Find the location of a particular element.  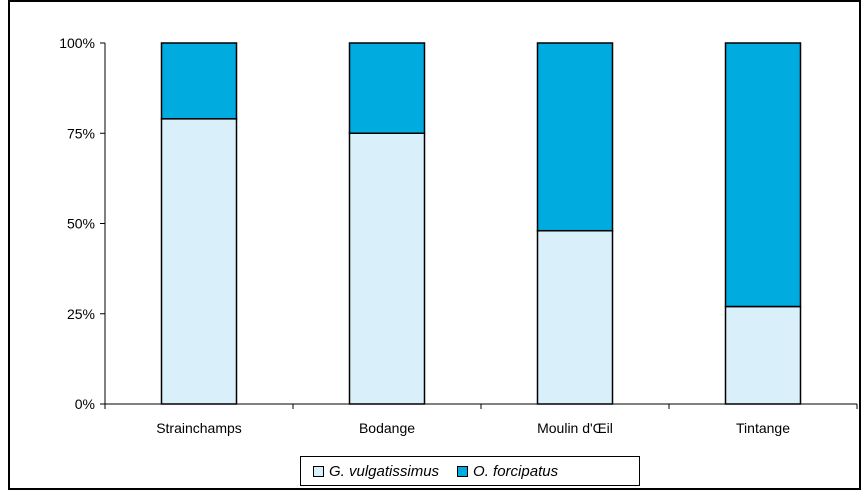

x-tick-label: Bodange is located at coordinates (387, 428).